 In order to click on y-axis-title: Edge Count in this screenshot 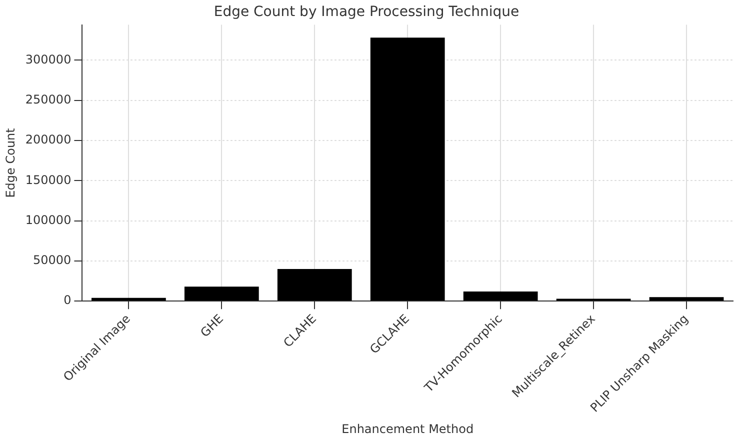, I will do `click(10, 163)`.